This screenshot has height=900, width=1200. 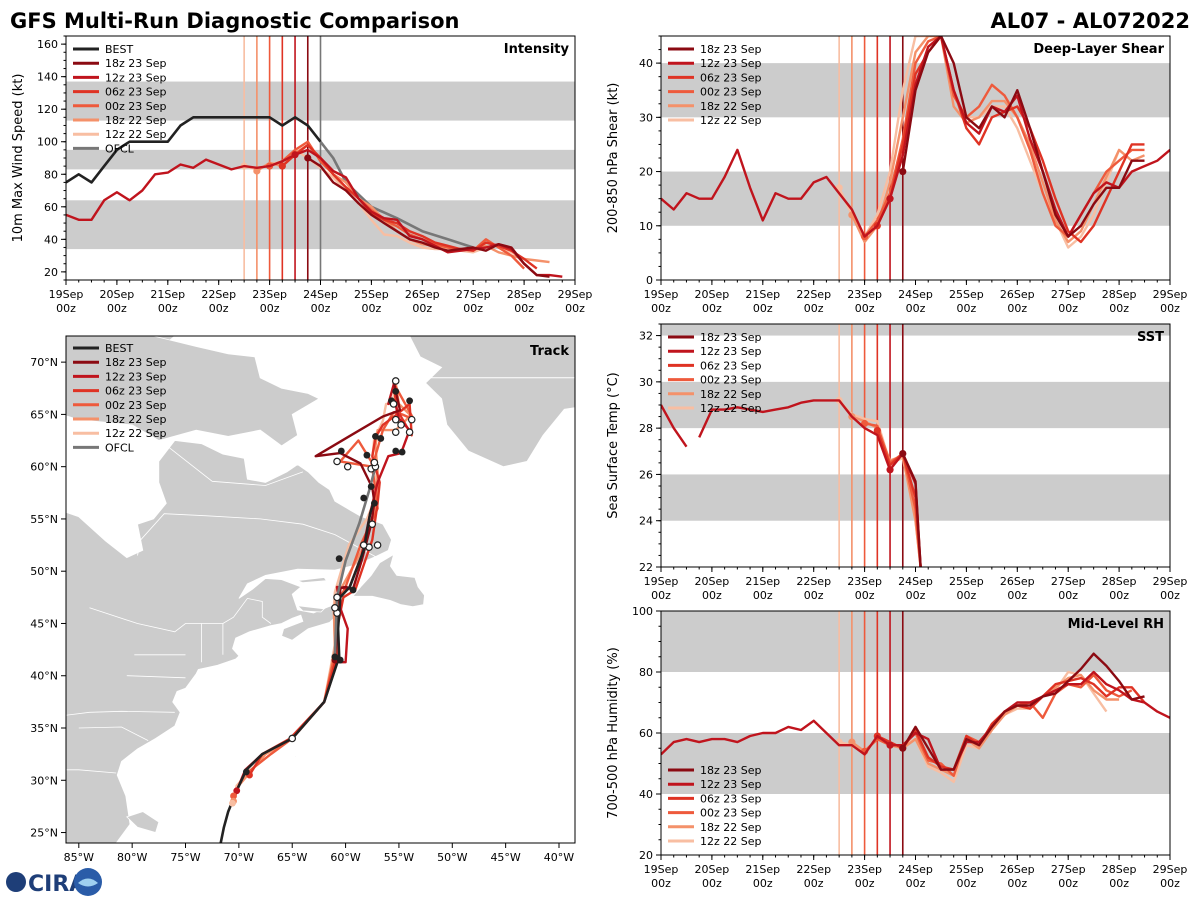 I want to click on x-tick-label: 40°W, so click(x=559, y=857).